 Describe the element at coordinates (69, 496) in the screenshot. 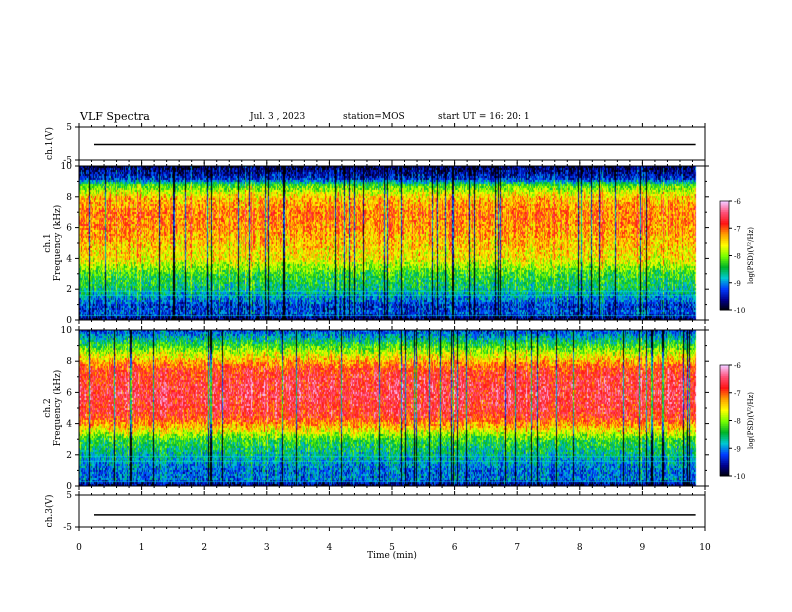

I see `ytick-label: 5` at that location.